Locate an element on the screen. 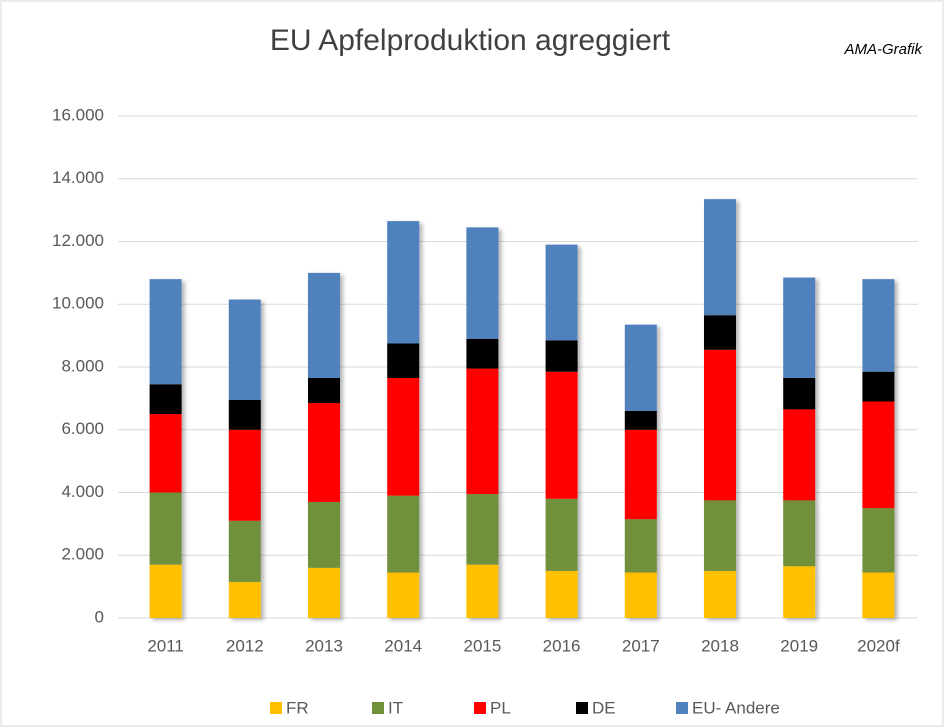 This screenshot has width=944, height=727. y-tick-label: 2.000 is located at coordinates (82, 554).